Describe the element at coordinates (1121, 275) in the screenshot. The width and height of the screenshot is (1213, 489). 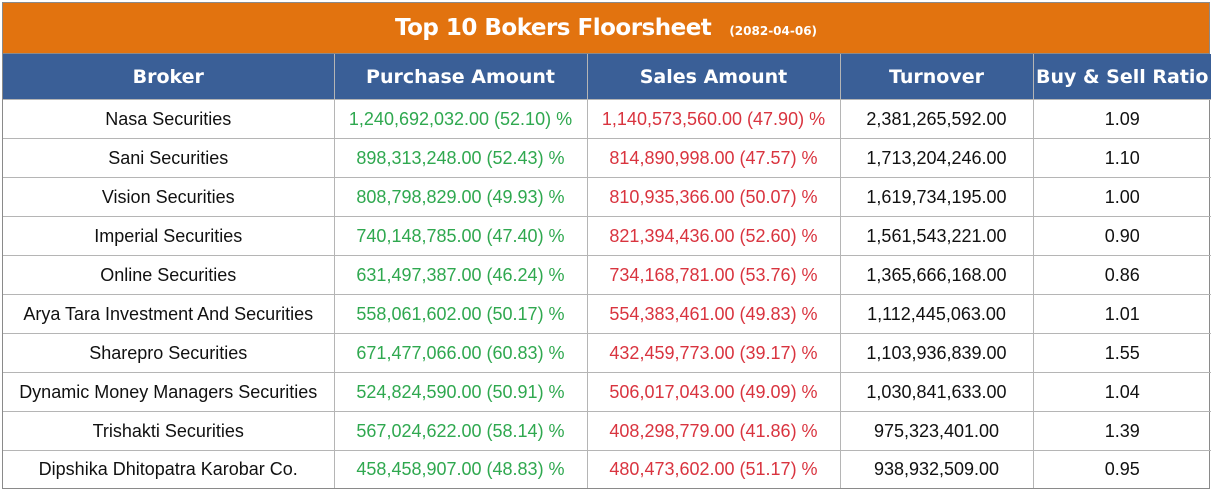
I see `ratio-cell: 0.86` at that location.